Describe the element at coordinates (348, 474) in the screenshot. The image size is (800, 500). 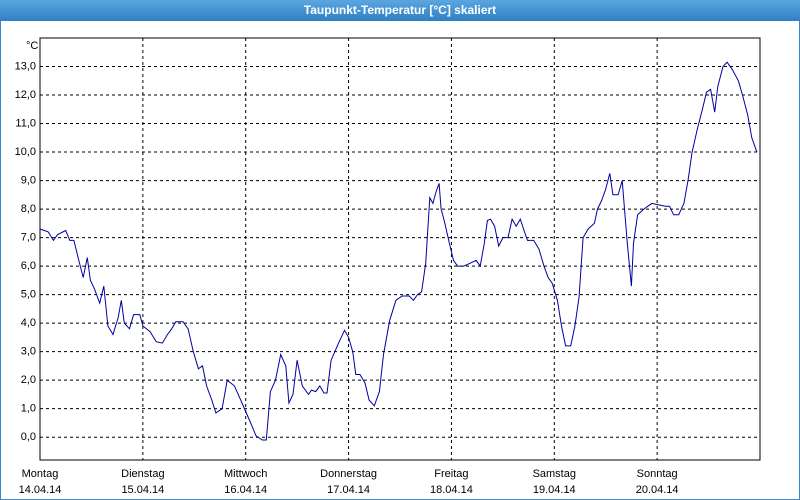
I see `x-tick-label: Donnerstag` at that location.